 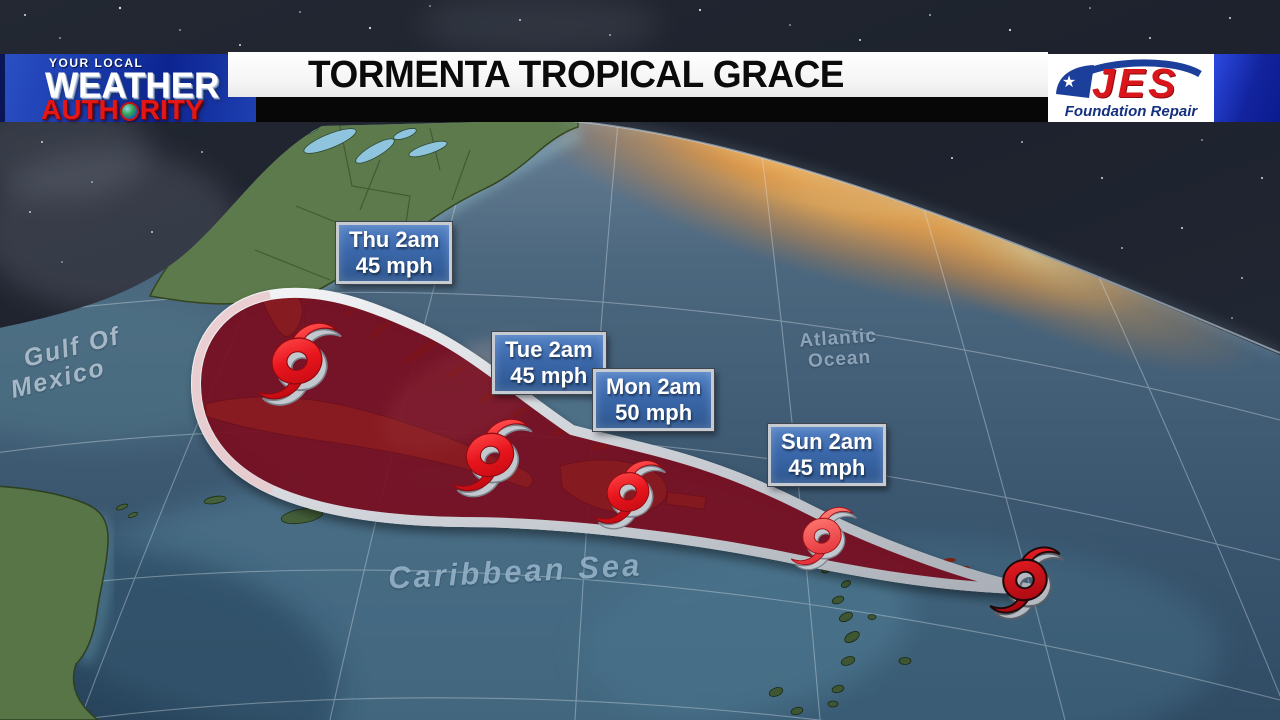 I want to click on station-brand-authority: AUTH RITY, so click(x=122, y=109).